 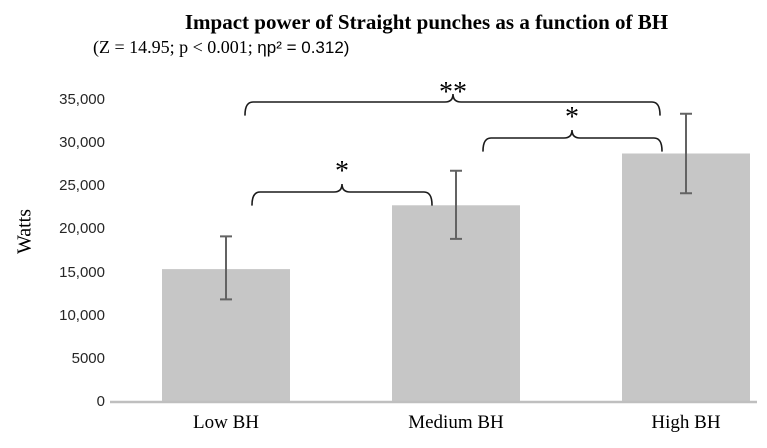 What do you see at coordinates (175, 47) in the screenshot?
I see `subtitle-stats-z-p: (Z = 14.95; p < 0.001;` at bounding box center [175, 47].